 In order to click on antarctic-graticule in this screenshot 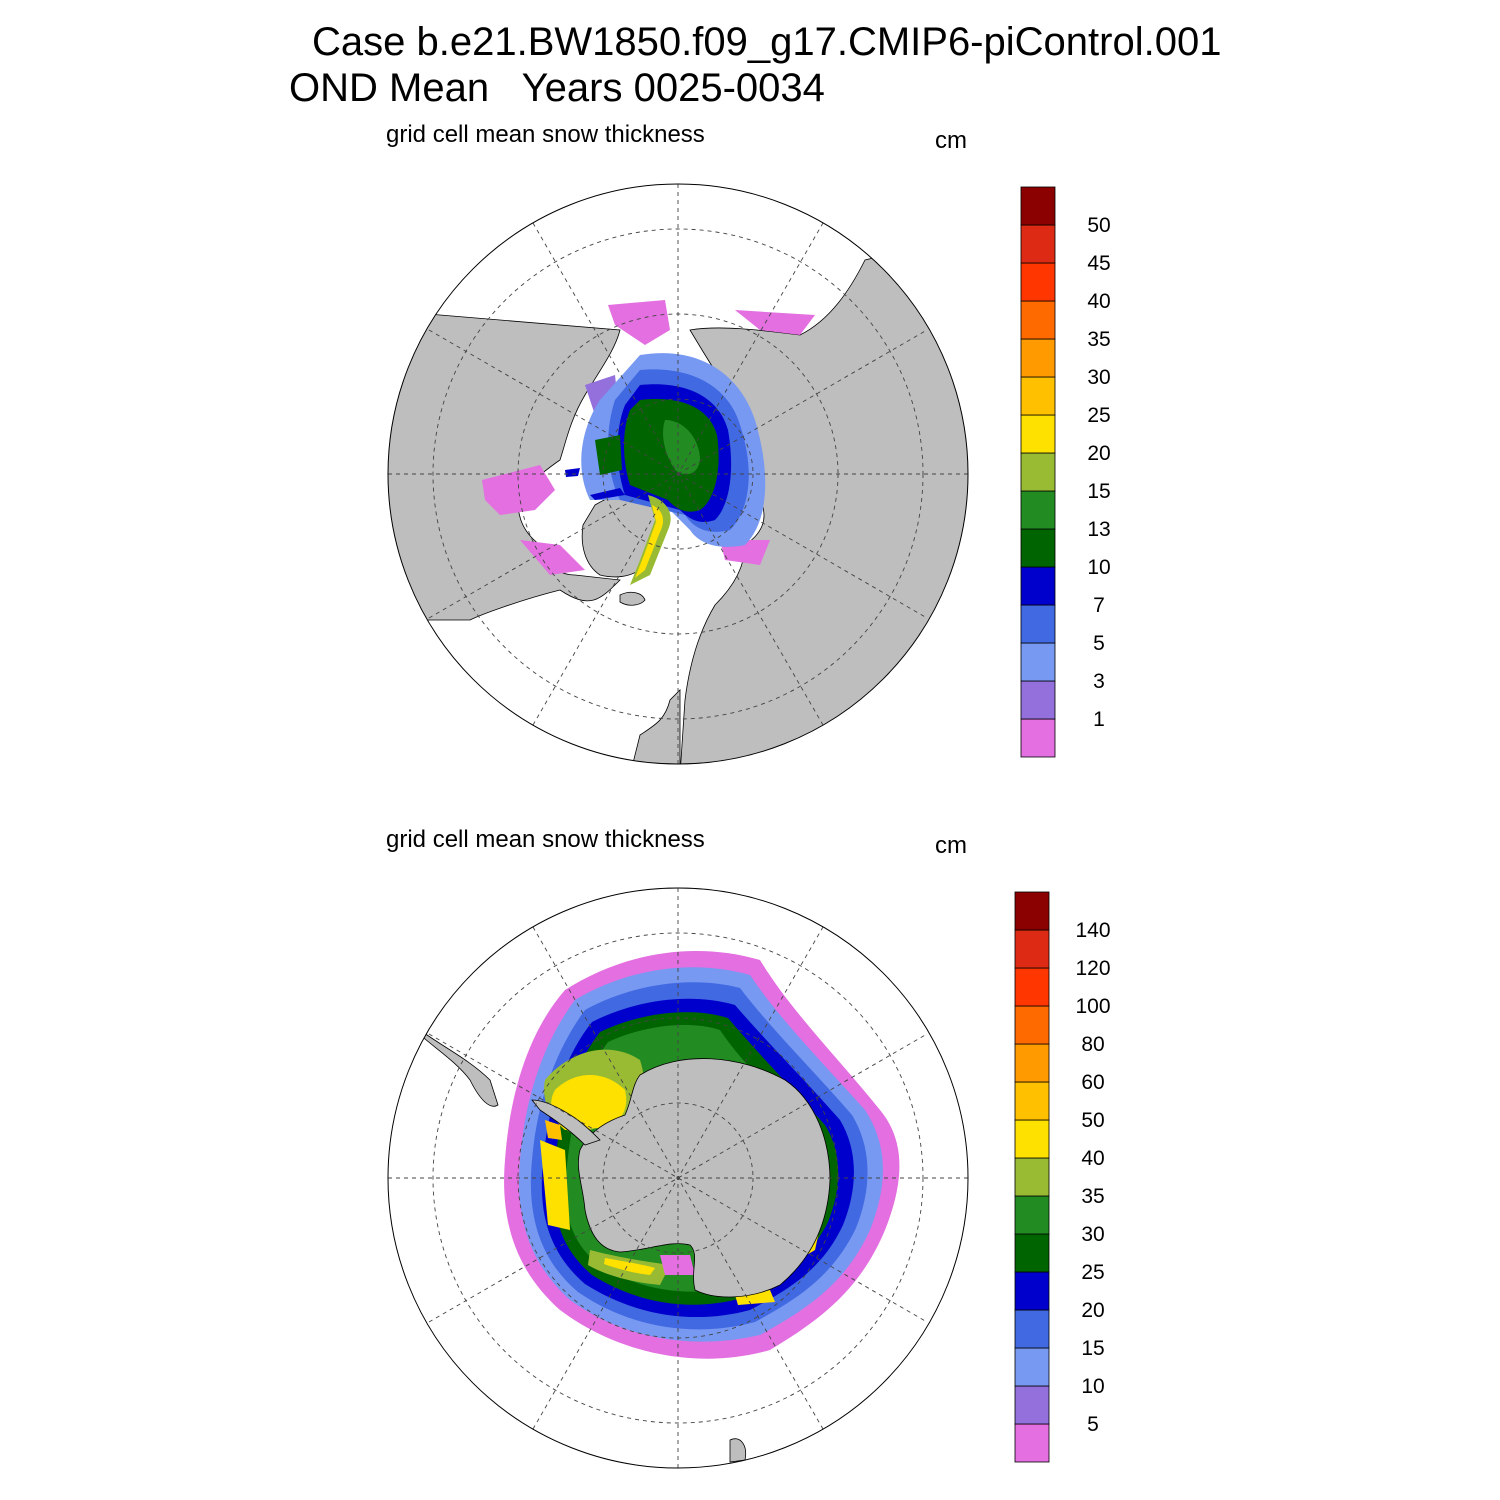, I will do `click(678, 1178)`.